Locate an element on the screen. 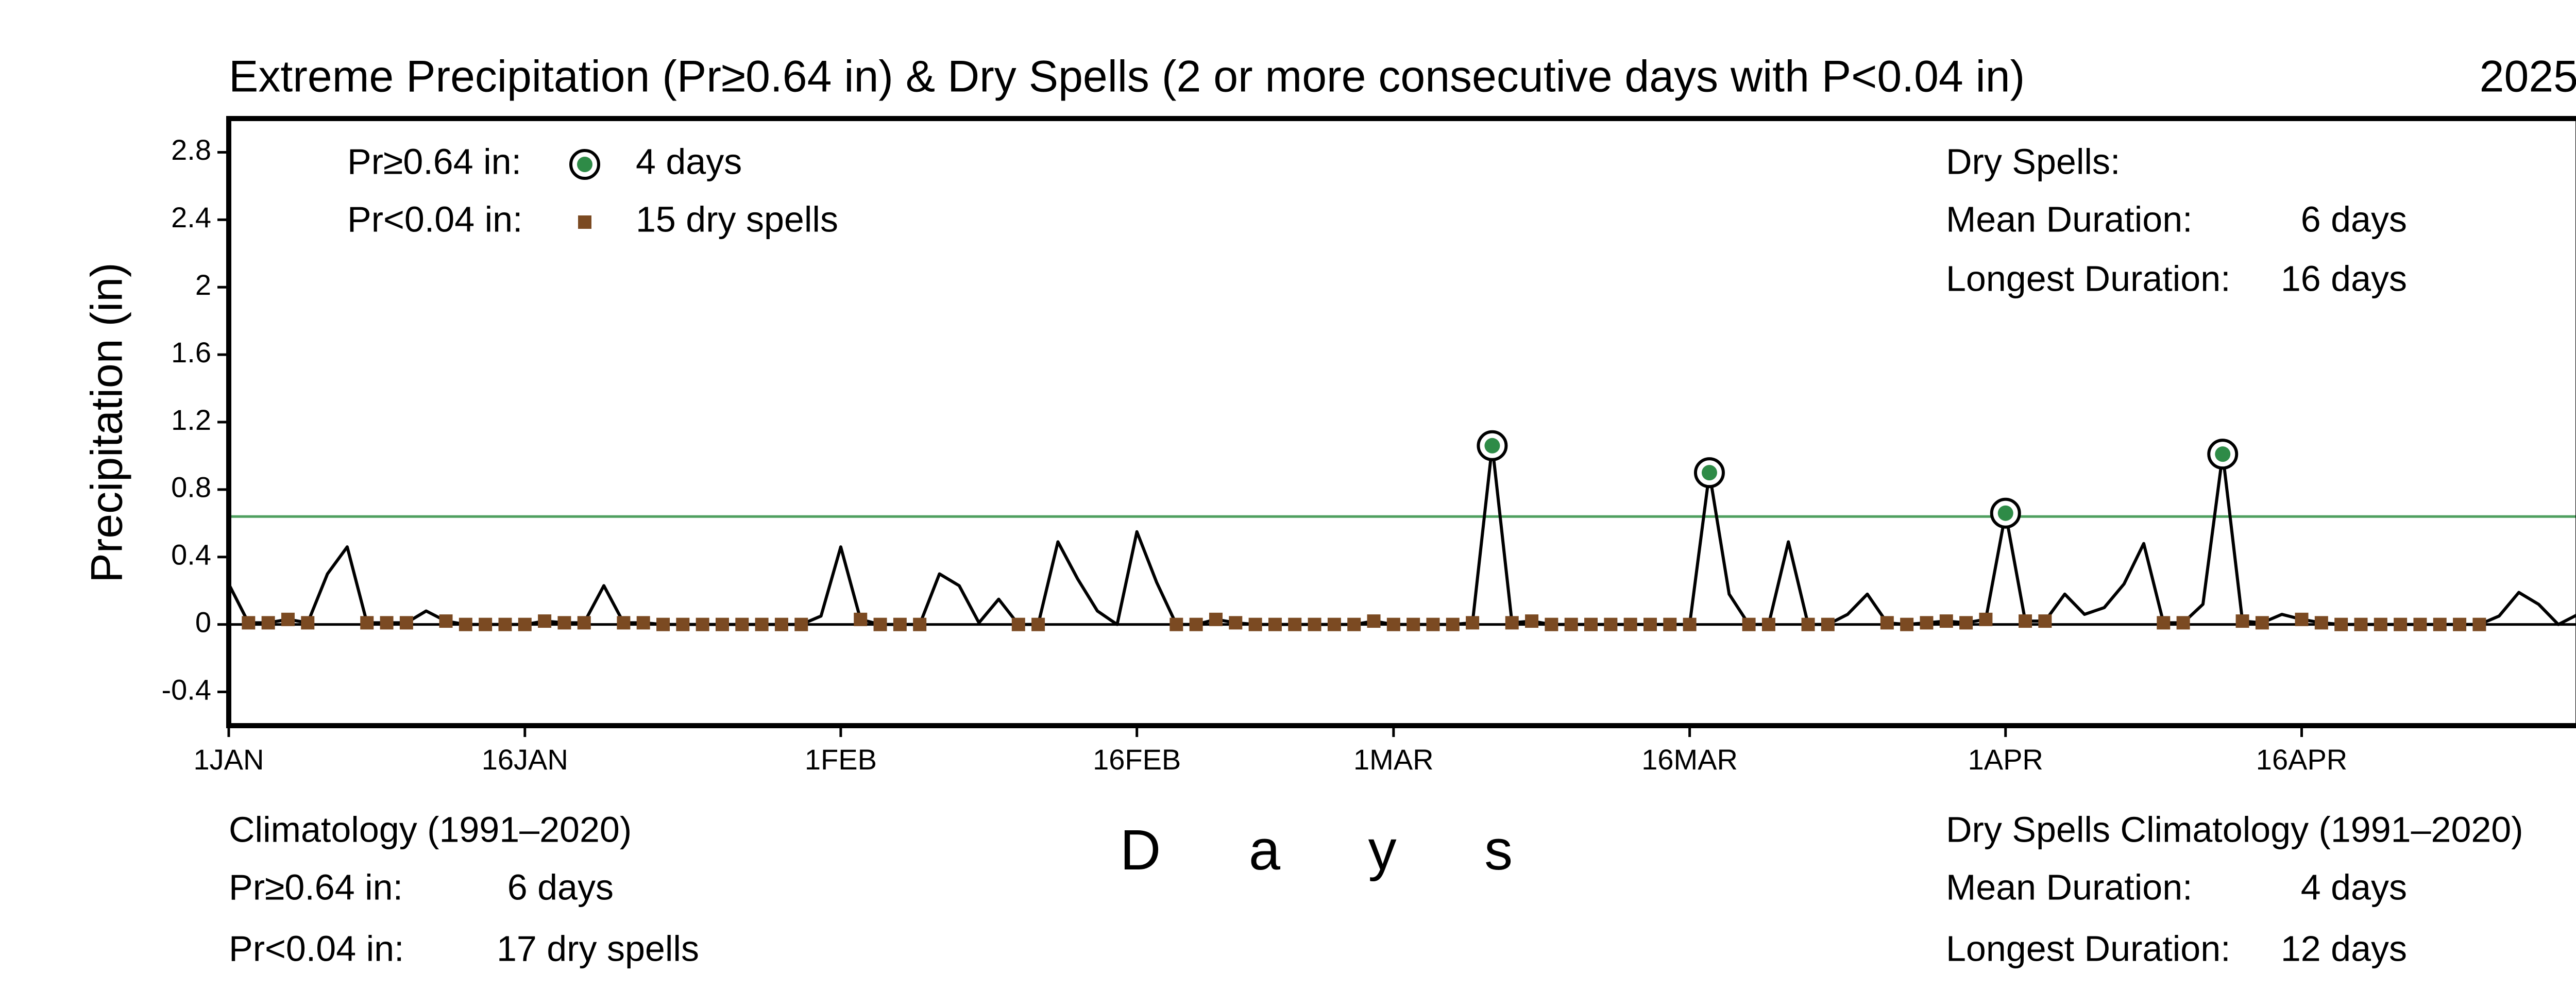  x-axis-label: D a y s is located at coordinates (1334, 850).